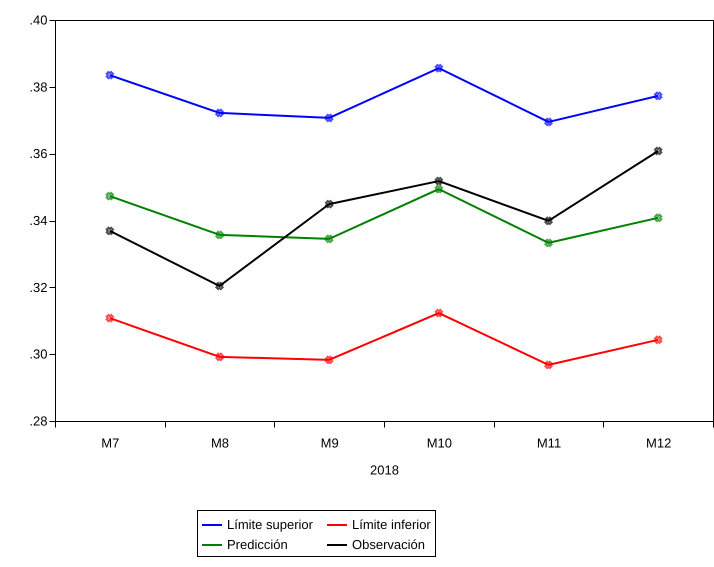  What do you see at coordinates (38, 220) in the screenshot?
I see `y-tick-label: .34` at bounding box center [38, 220].